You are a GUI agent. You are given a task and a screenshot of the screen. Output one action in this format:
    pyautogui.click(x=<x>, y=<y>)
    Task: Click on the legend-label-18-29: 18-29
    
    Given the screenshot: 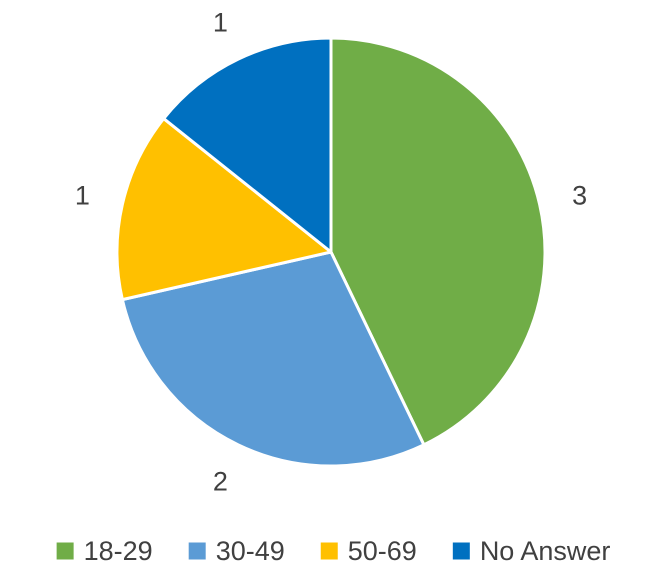 What is the action you would take?
    pyautogui.click(x=118, y=551)
    